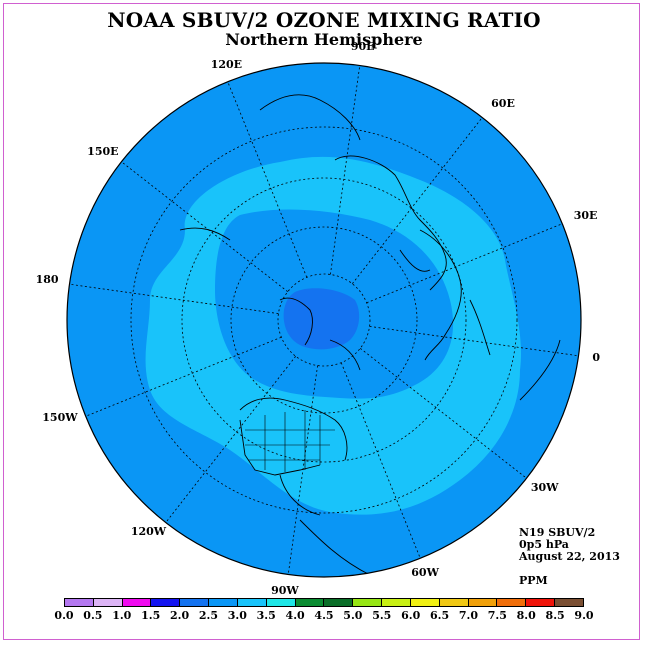  What do you see at coordinates (237, 615) in the screenshot?
I see `colorbar-tick-label: 3.0` at bounding box center [237, 615].